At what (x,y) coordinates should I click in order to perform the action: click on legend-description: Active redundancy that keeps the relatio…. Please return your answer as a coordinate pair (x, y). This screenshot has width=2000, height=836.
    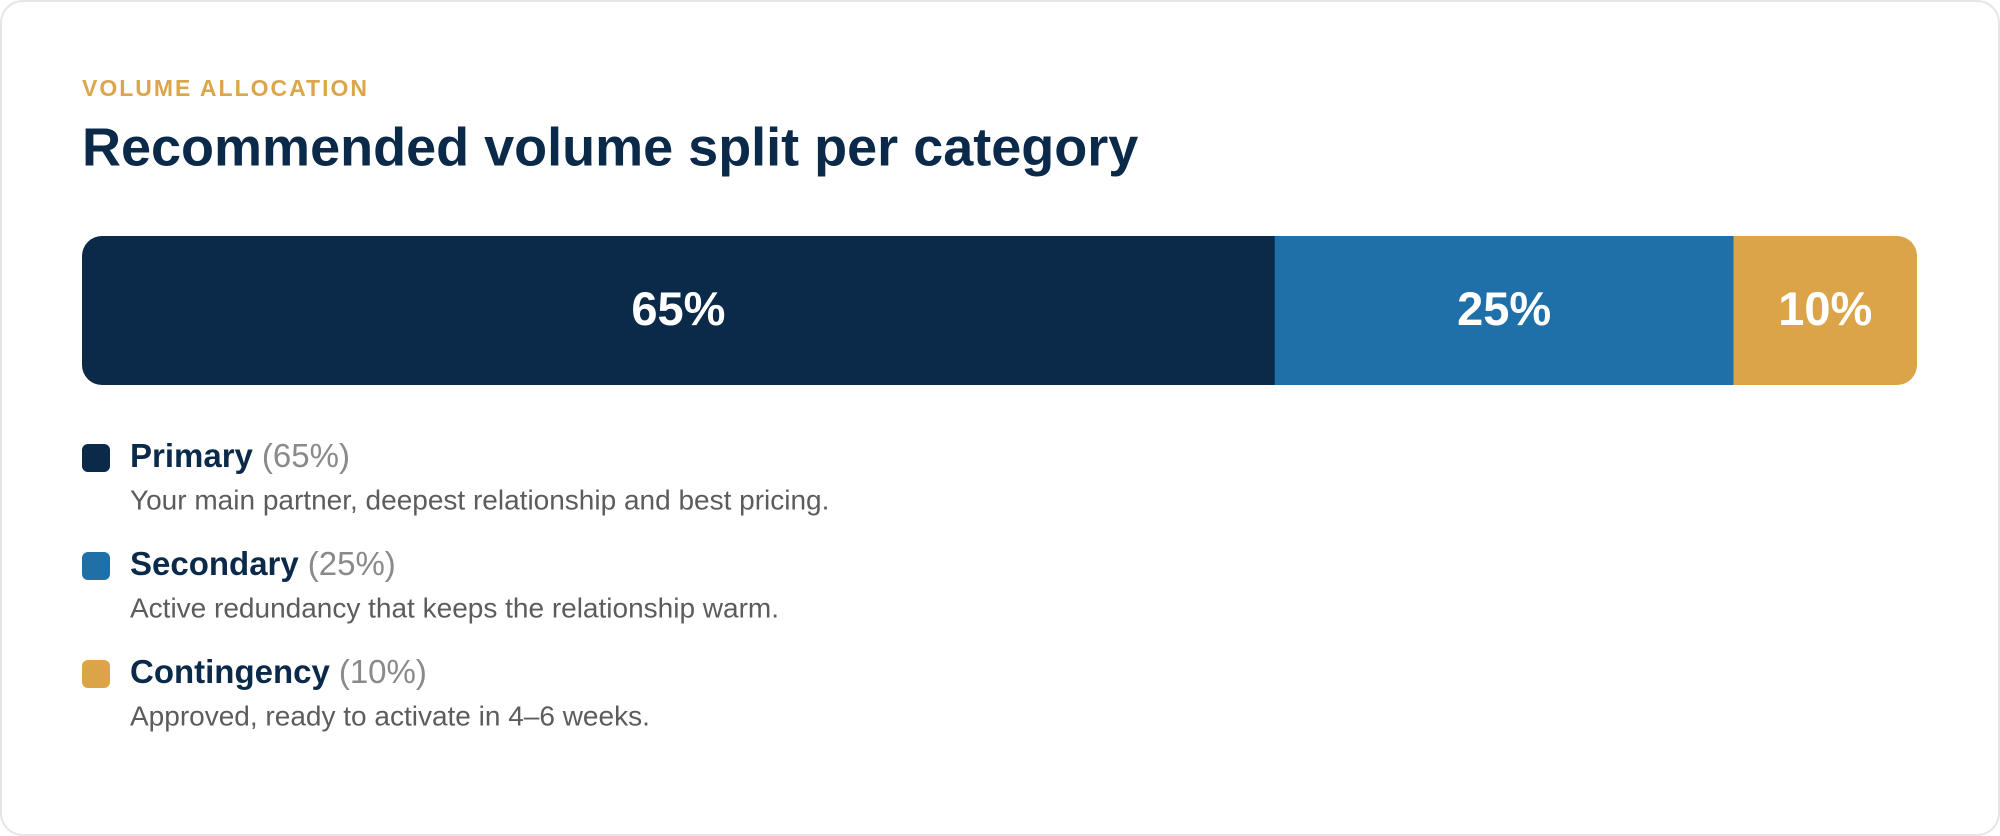
    Looking at the image, I should click on (454, 607).